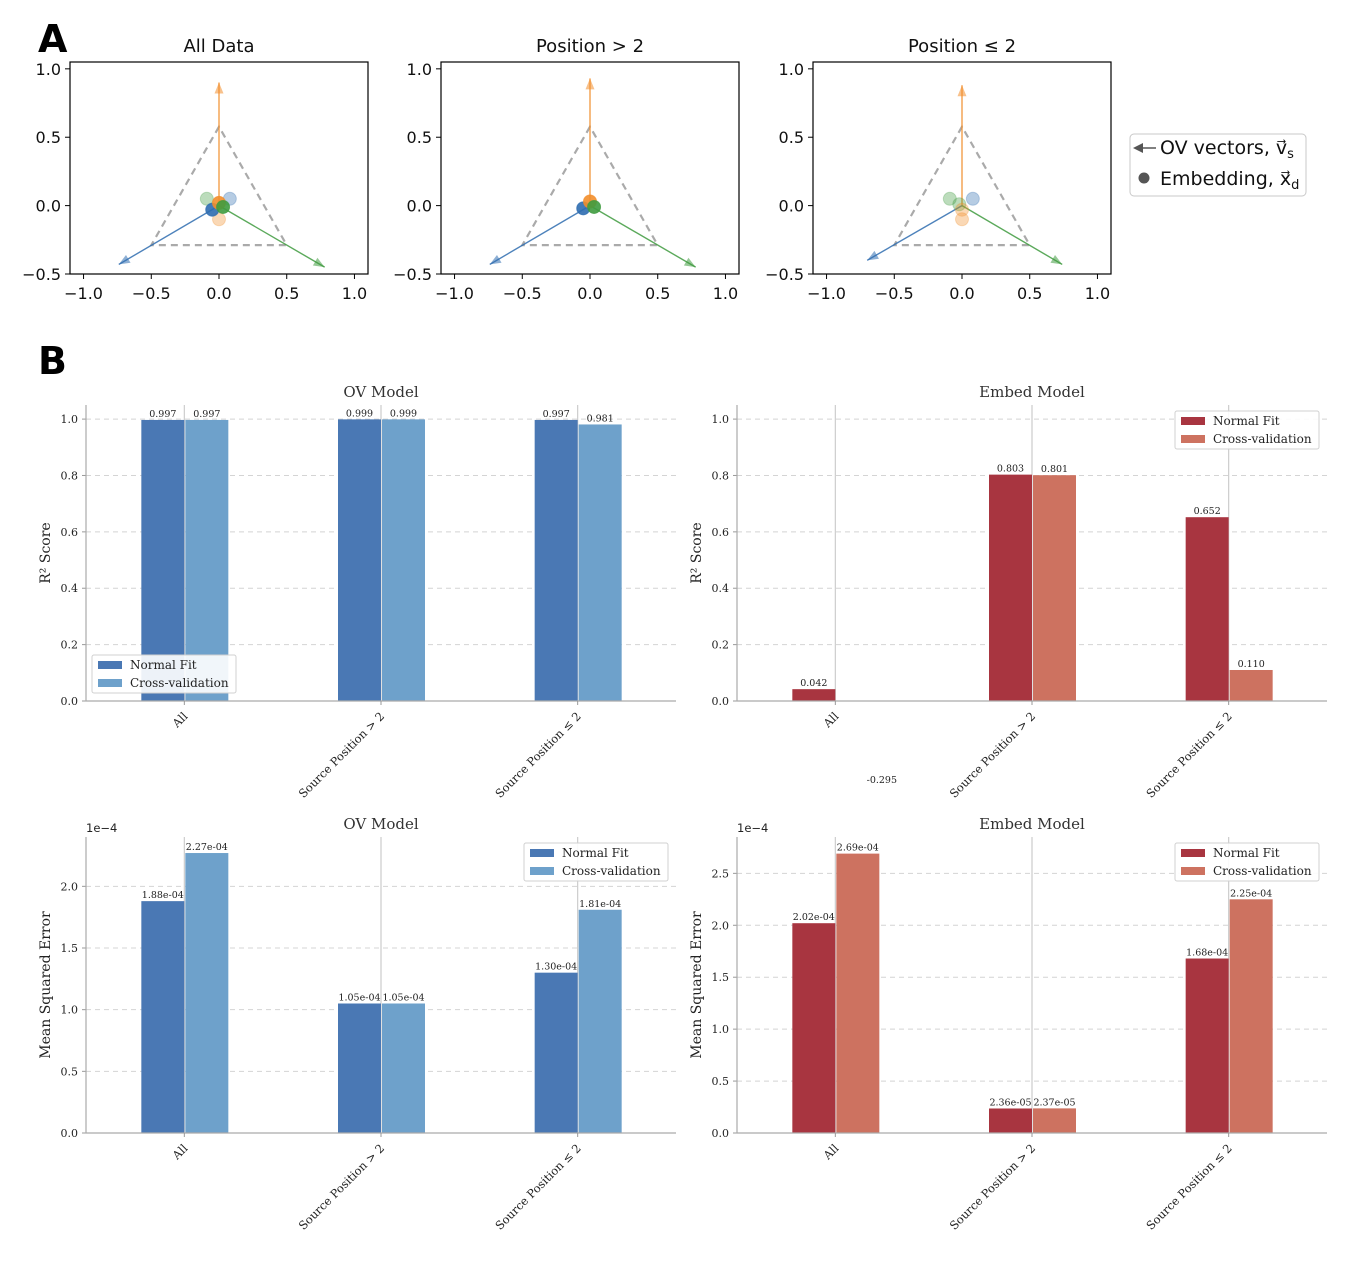 This screenshot has width=1368, height=1266. What do you see at coordinates (70, 588) in the screenshot?
I see `y-tick-label: 0.4` at bounding box center [70, 588].